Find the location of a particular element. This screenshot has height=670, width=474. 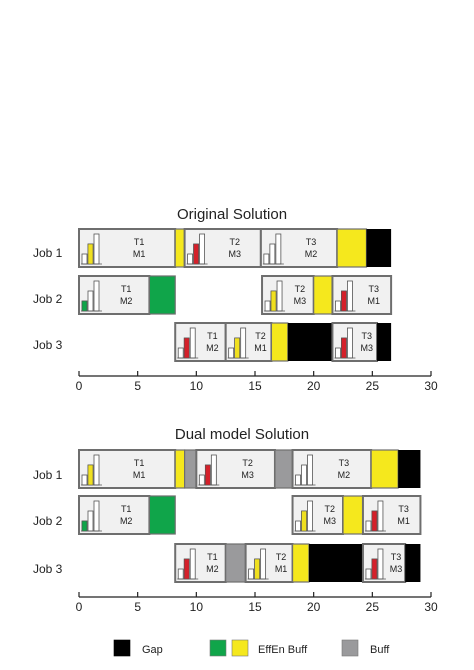

legend-label: EffEn Buff is located at coordinates (283, 650).